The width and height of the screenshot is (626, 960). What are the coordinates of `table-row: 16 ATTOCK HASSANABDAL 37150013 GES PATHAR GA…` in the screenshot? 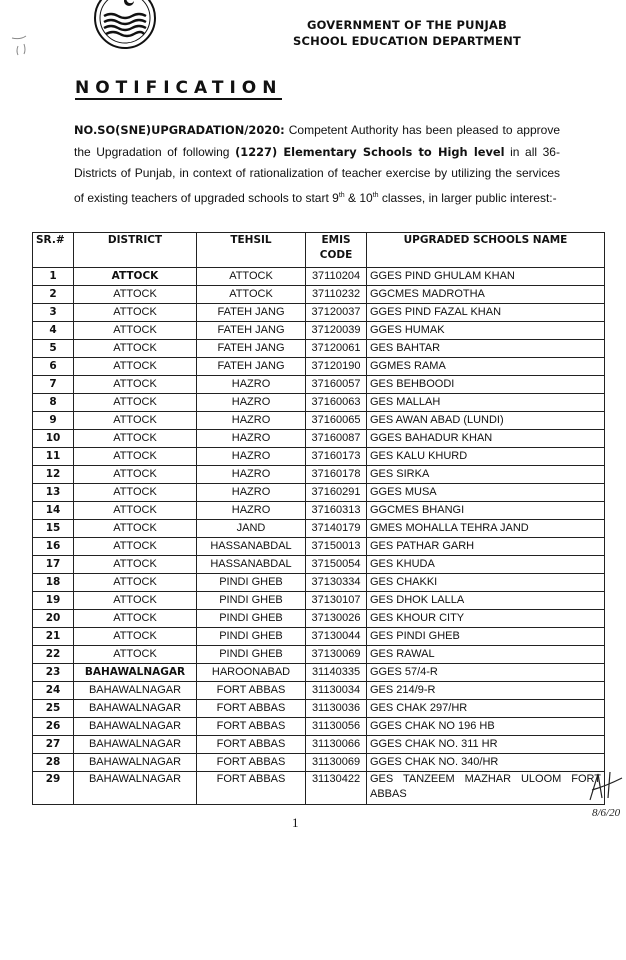 It's located at (318, 546).